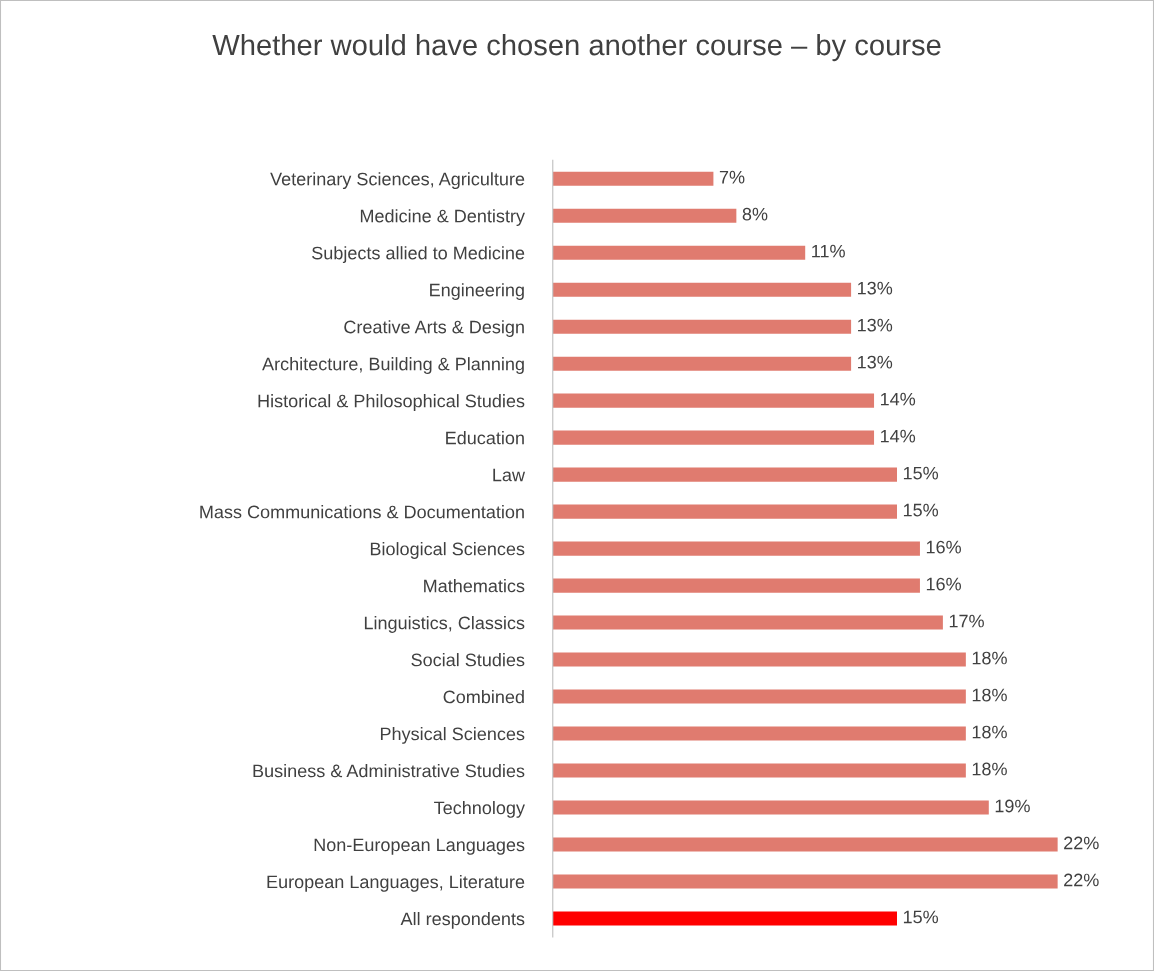 This screenshot has height=971, width=1154. Describe the element at coordinates (732, 177) in the screenshot. I see `data-label: 7%` at that location.